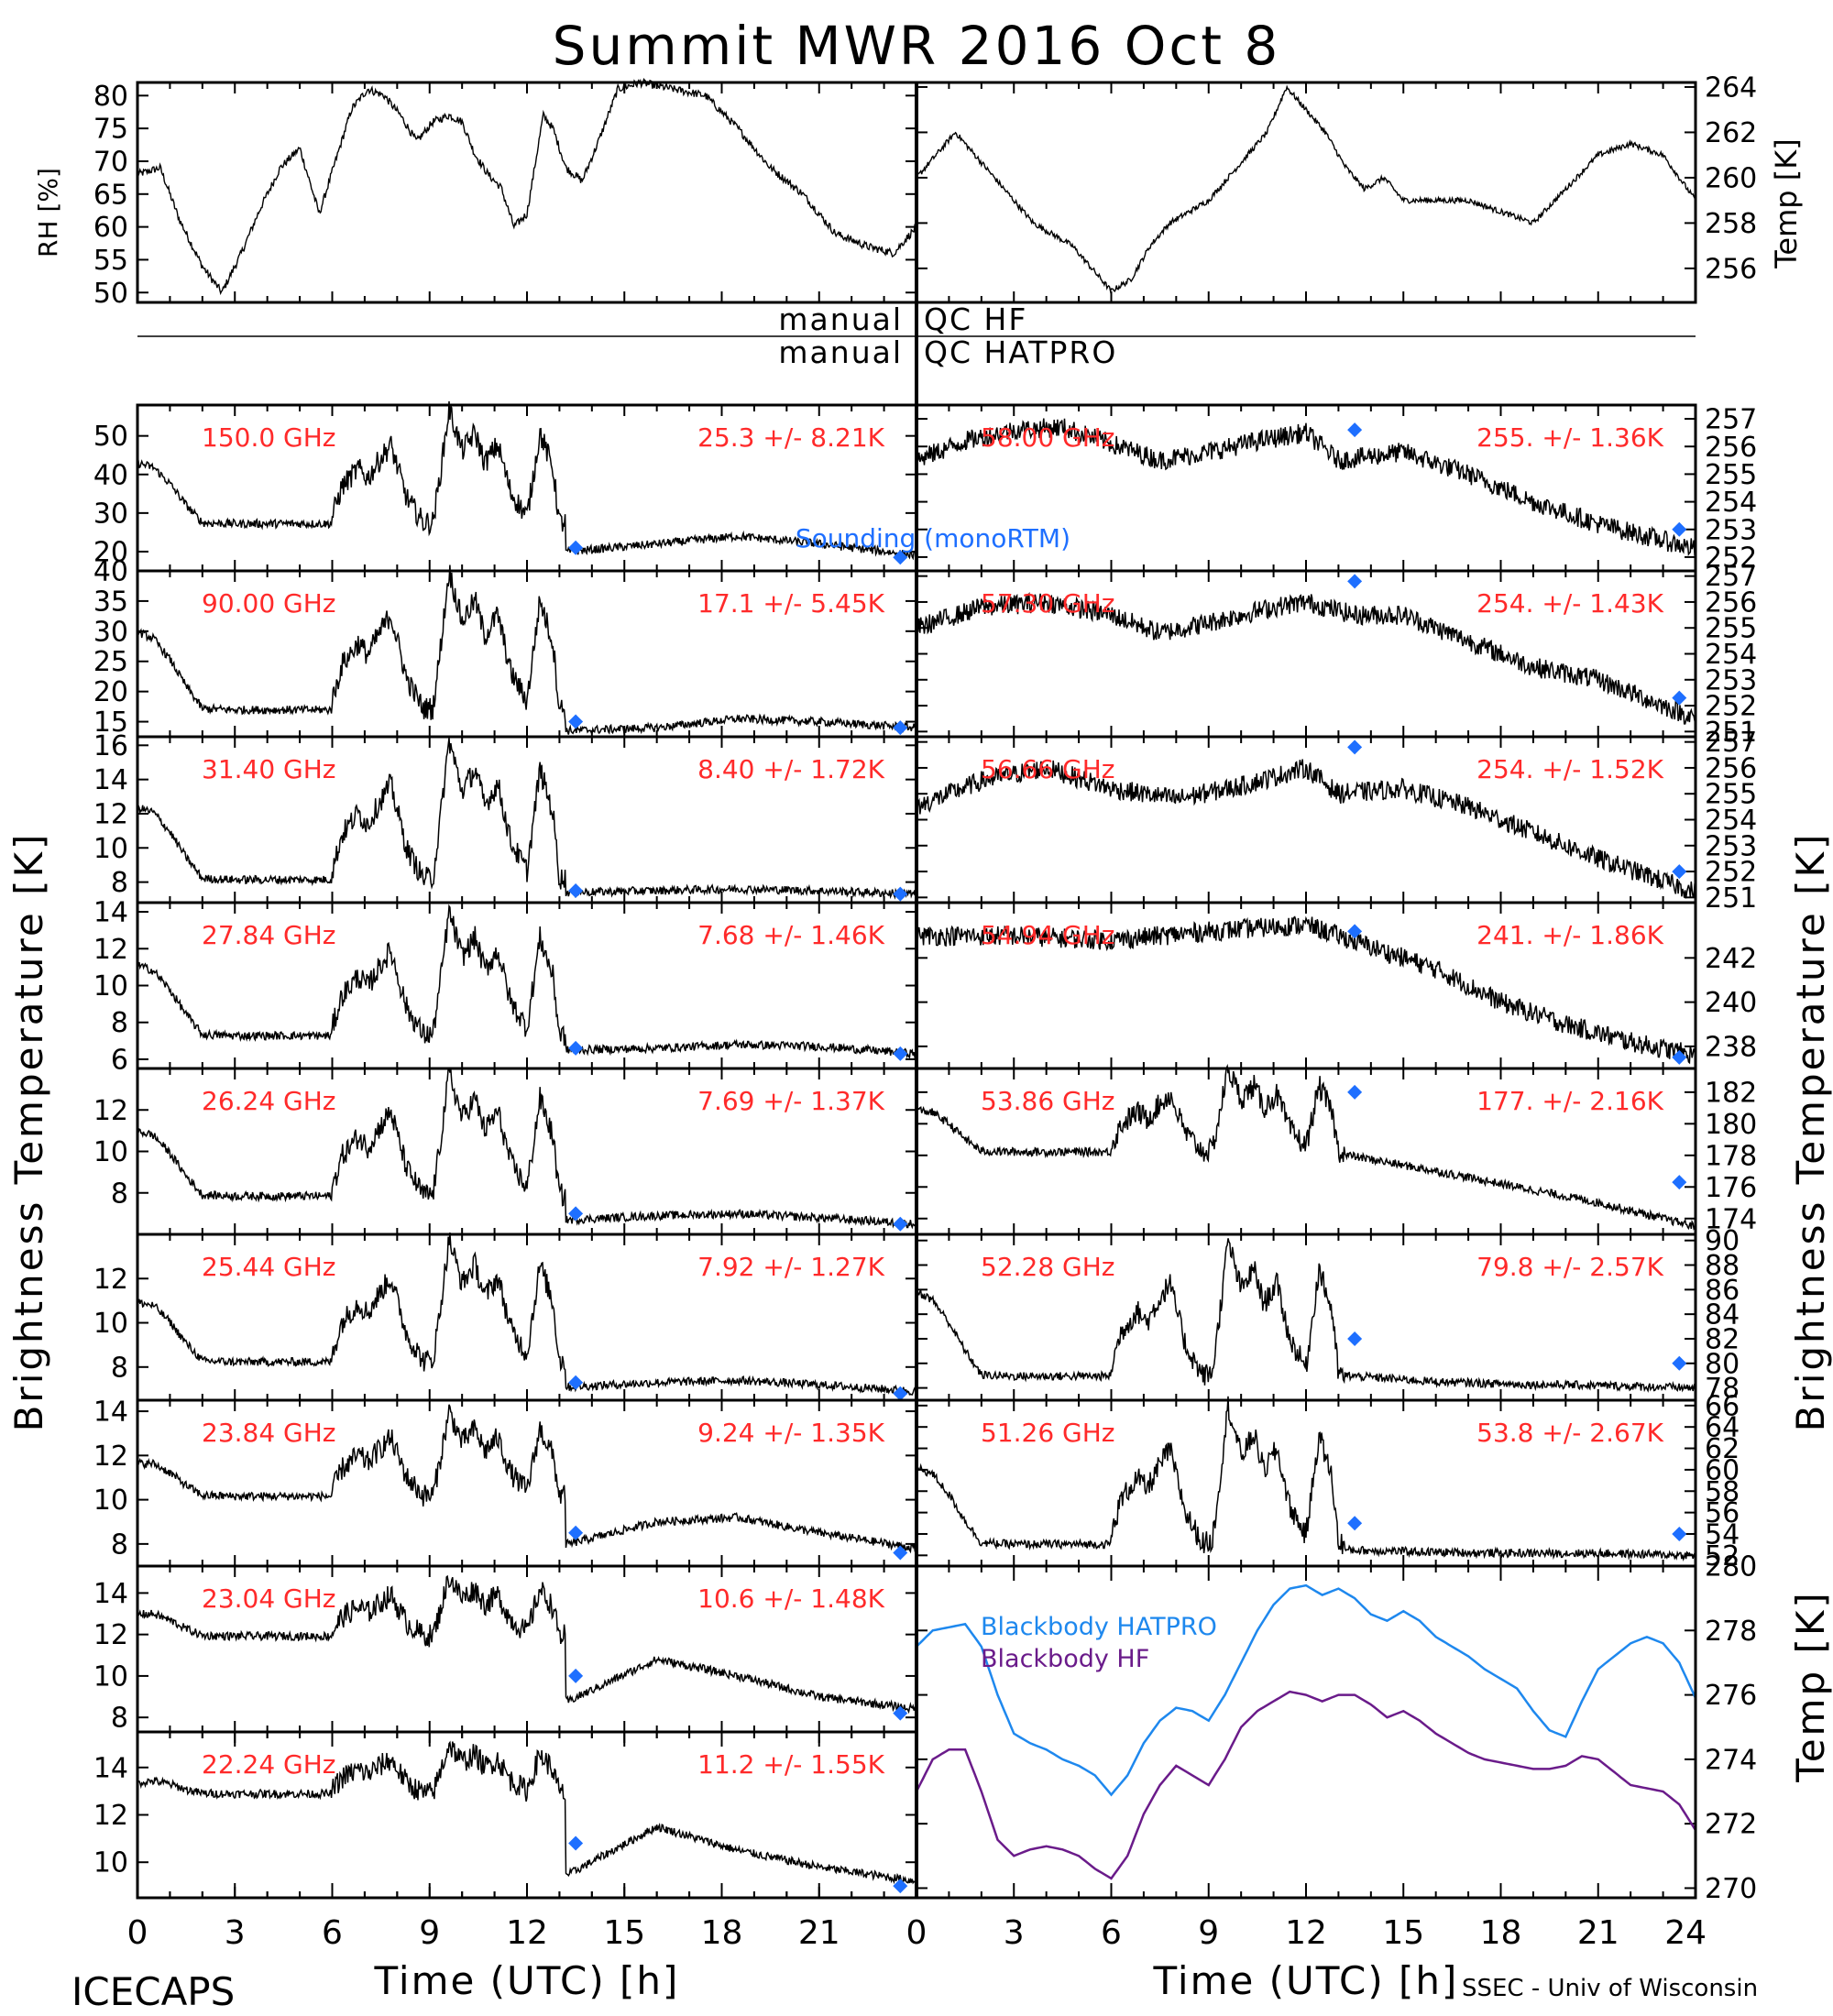 This screenshot has width=1833, height=2016. Describe the element at coordinates (1731, 530) in the screenshot. I see `y-tick-label: 253` at that location.